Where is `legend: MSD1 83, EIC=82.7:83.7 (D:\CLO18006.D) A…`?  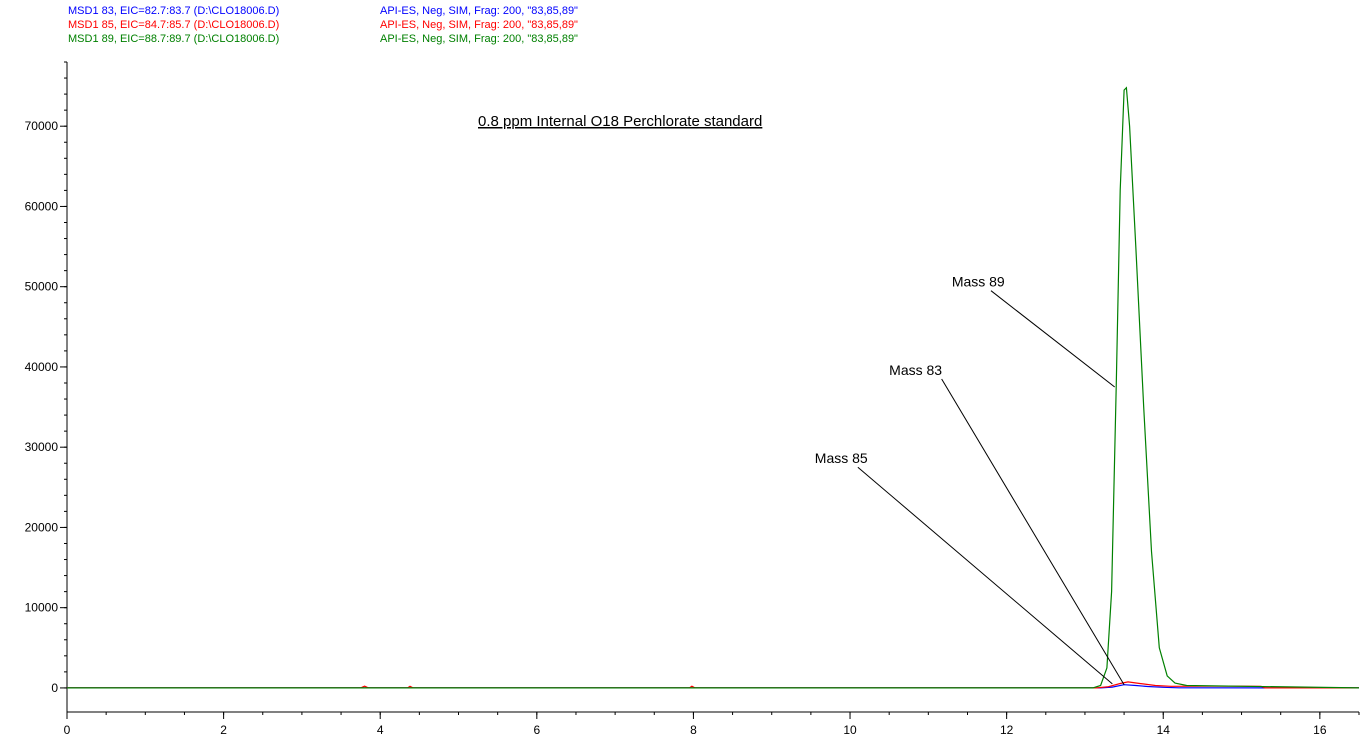 legend: MSD1 83, EIC=82.7:83.7 (D:\CLO18006.D) A… is located at coordinates (323, 25).